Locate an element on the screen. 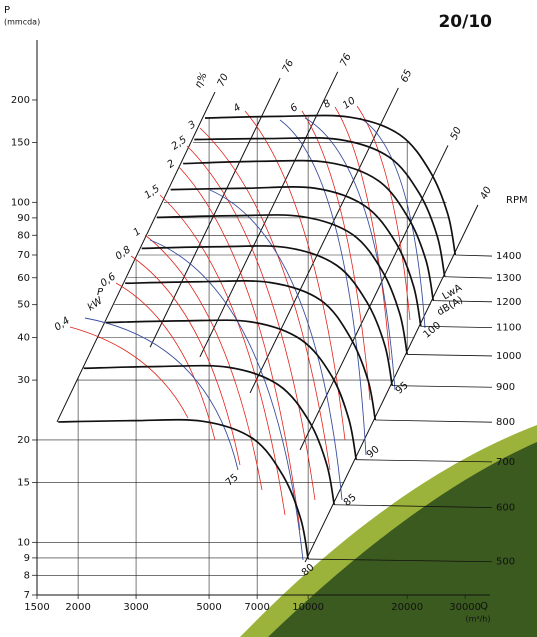 The height and width of the screenshot is (637, 537). power-label: 4 is located at coordinates (238, 108).